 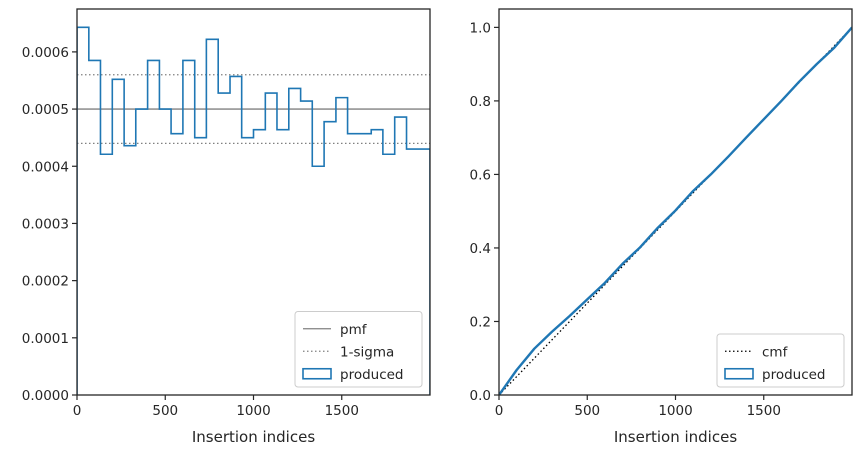 What do you see at coordinates (45, 282) in the screenshot?
I see `y-tick-label: 0.0002` at bounding box center [45, 282].